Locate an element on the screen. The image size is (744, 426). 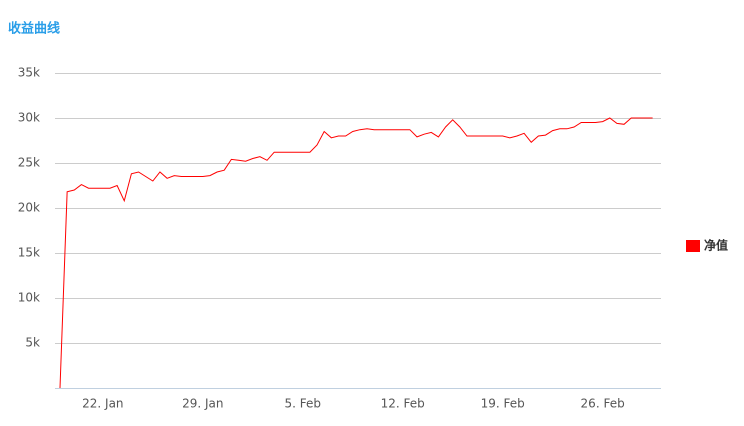
y-tick-label: 15k is located at coordinates (29, 253).